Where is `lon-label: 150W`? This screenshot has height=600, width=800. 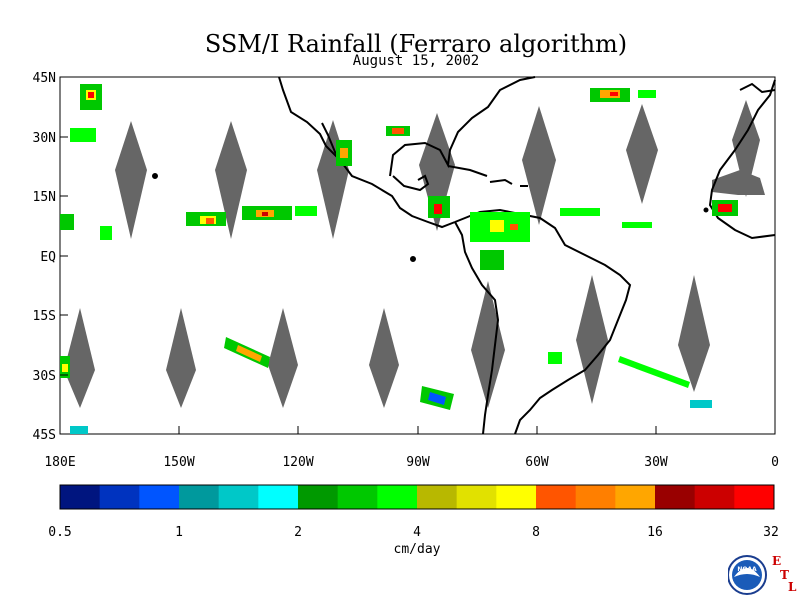 lon-label: 150W is located at coordinates (178, 462).